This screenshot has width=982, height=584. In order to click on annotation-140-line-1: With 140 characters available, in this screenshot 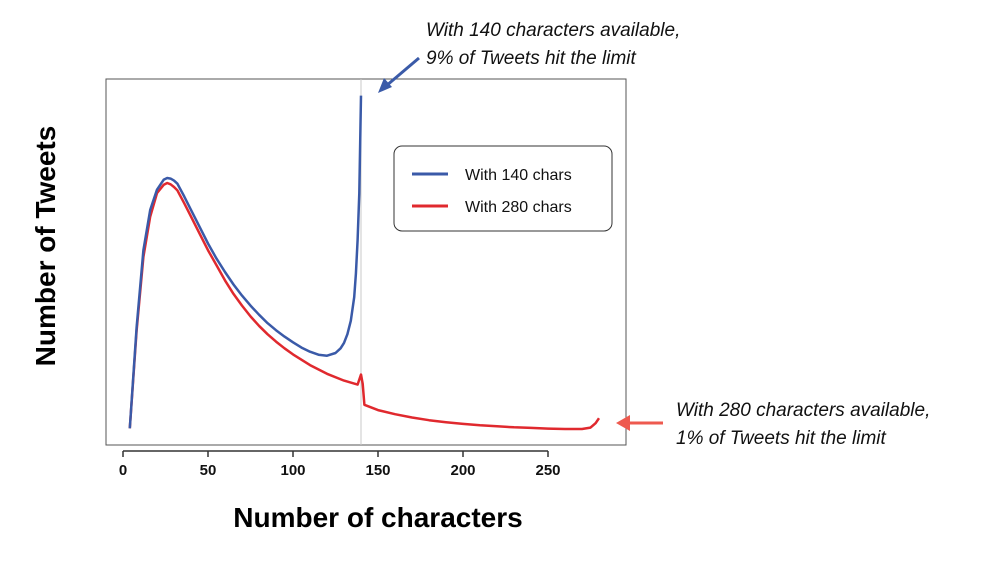, I will do `click(553, 30)`.